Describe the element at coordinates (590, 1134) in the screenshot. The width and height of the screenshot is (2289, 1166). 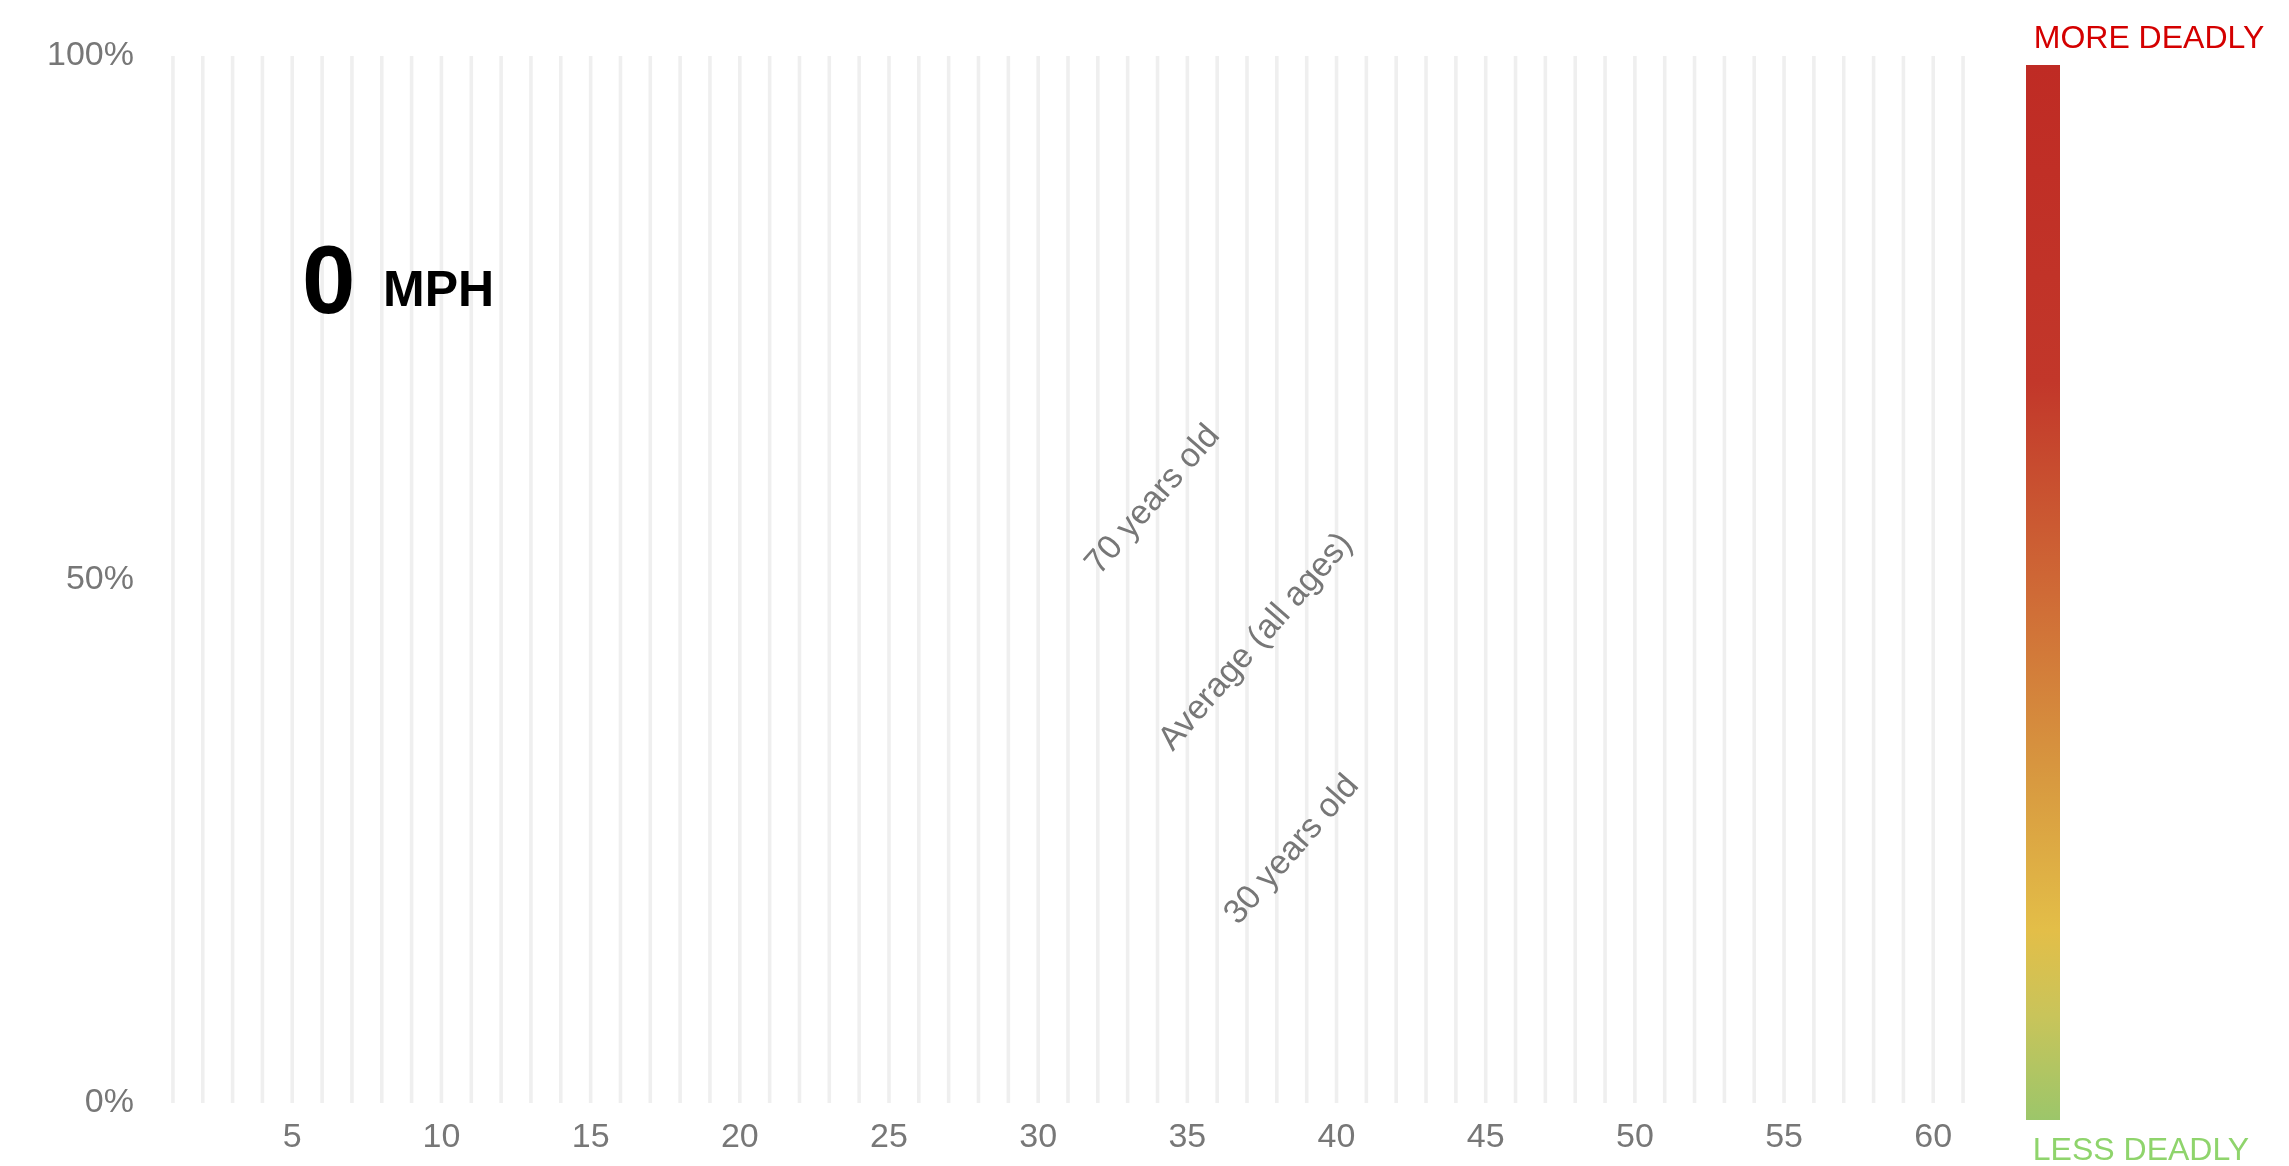
I see `x-tick-label: 15` at that location.